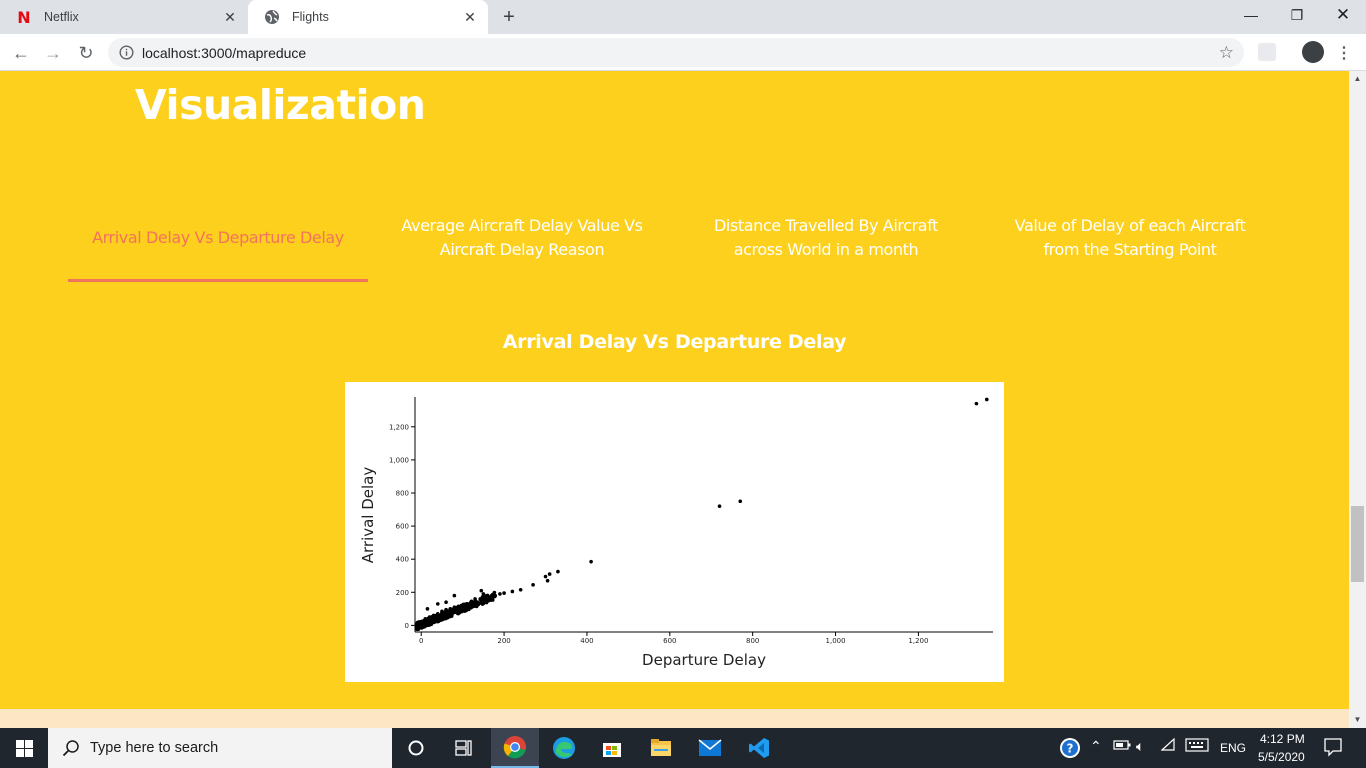 The width and height of the screenshot is (1366, 768). What do you see at coordinates (1357, 78) in the screenshot?
I see `scroll-up-icon: ▲` at bounding box center [1357, 78].